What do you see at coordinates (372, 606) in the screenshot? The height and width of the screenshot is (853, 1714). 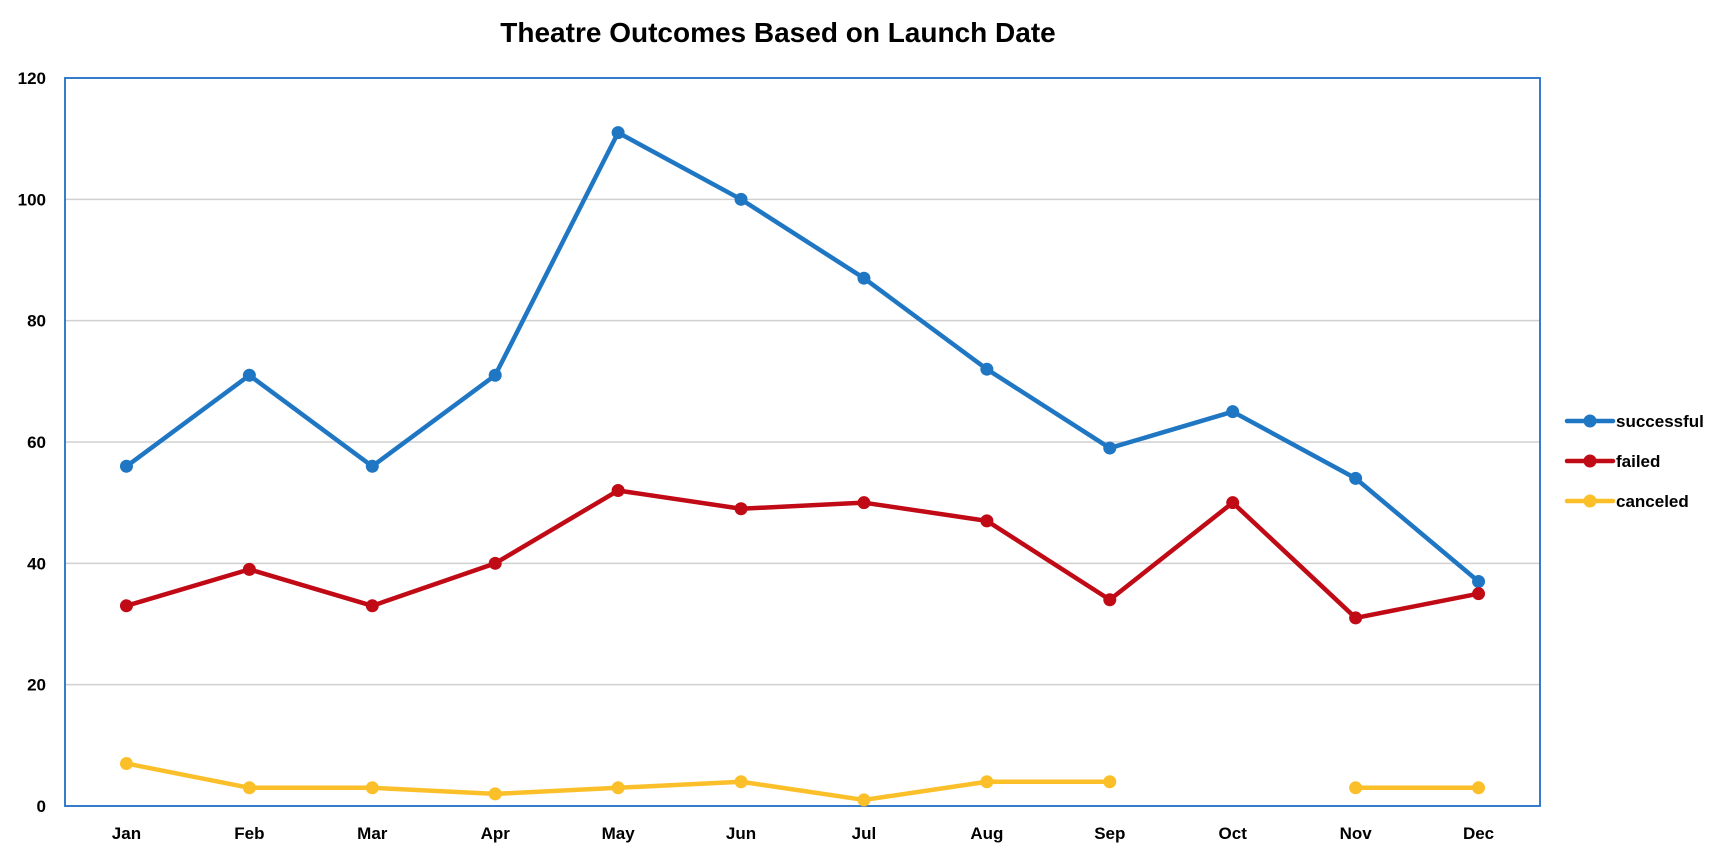 I see `data-point-failed-mar` at bounding box center [372, 606].